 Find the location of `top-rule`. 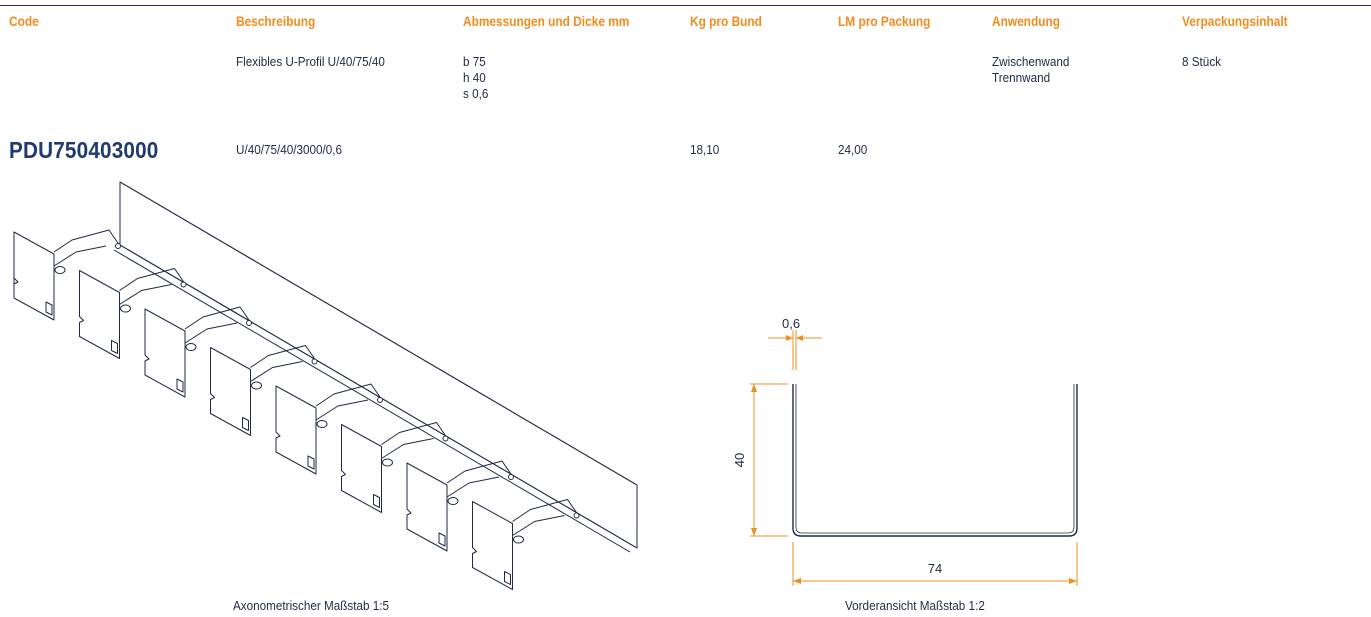

top-rule is located at coordinates (685, 5).